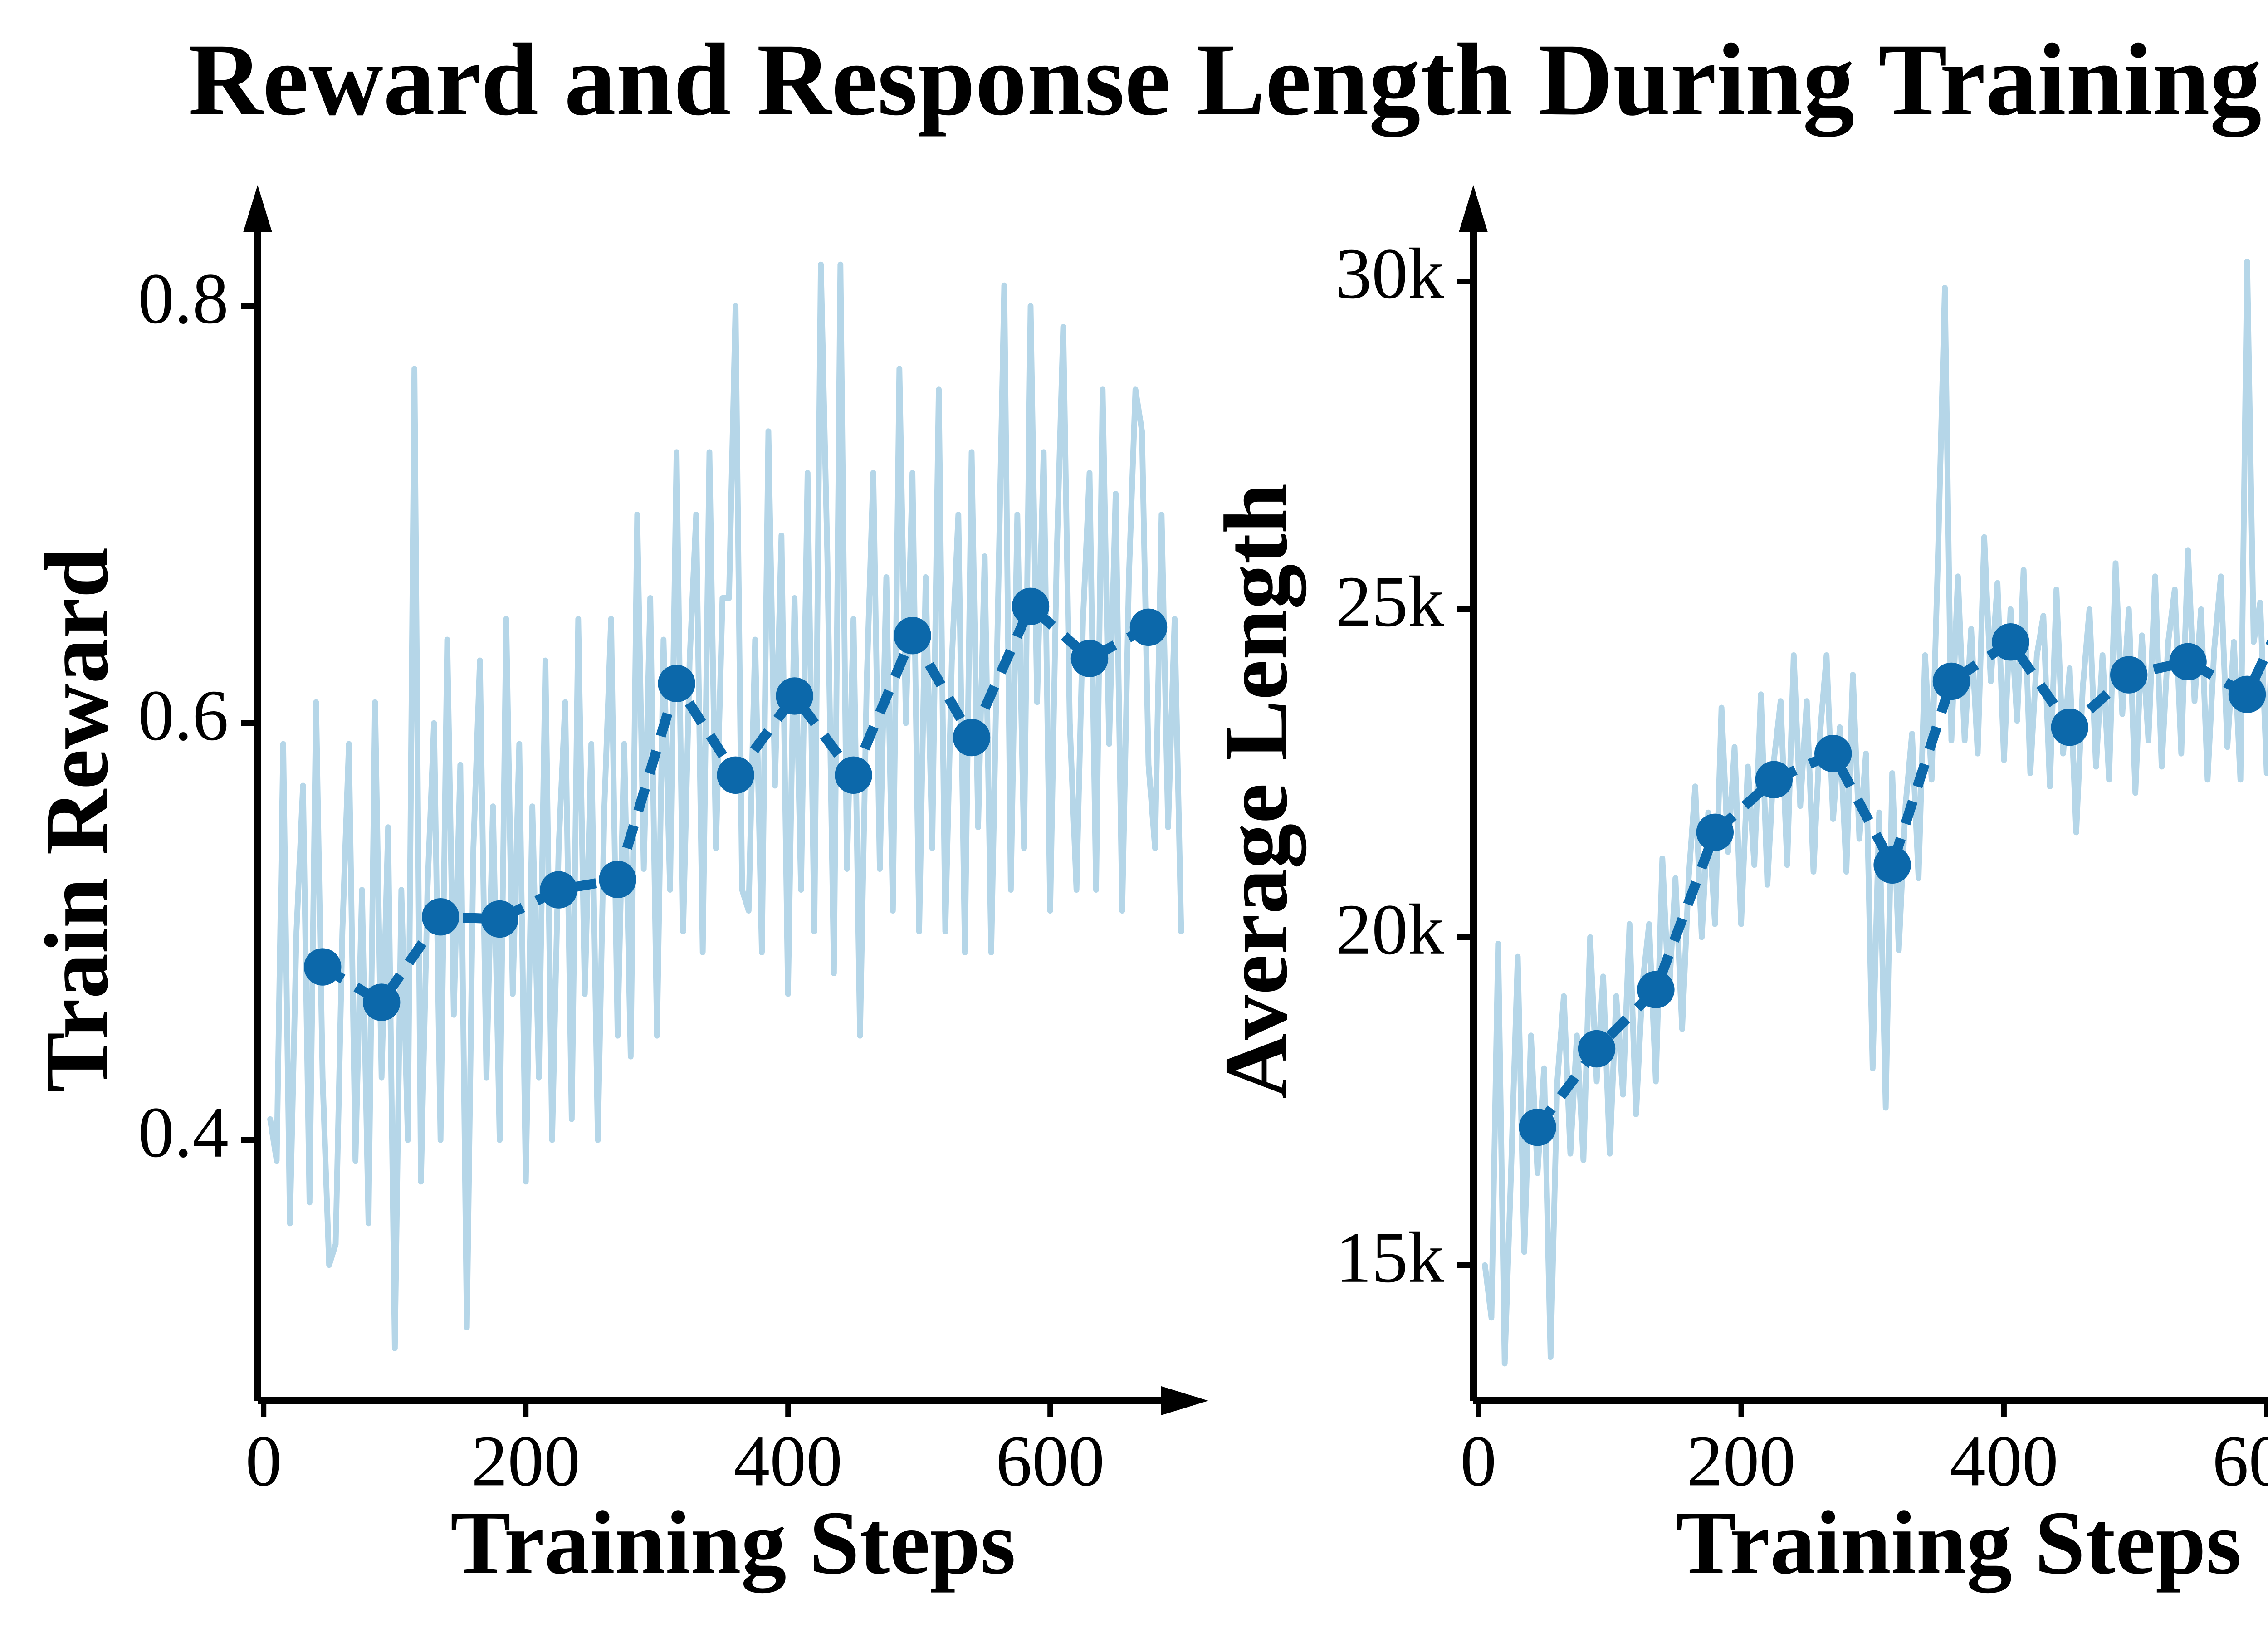 This screenshot has width=2268, height=1633. What do you see at coordinates (1390, 601) in the screenshot?
I see `y-tick-label: 25k` at bounding box center [1390, 601].